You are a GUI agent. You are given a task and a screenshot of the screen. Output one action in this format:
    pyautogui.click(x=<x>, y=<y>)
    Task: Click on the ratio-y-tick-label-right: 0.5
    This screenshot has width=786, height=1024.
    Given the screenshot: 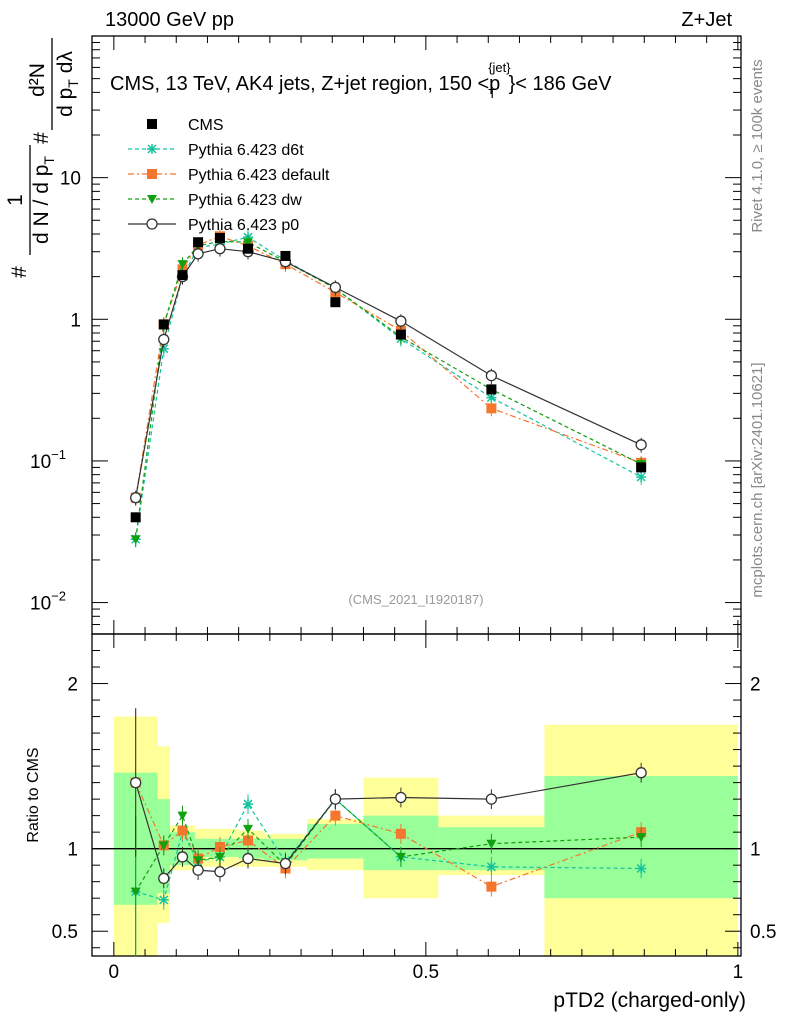 What is the action you would take?
    pyautogui.click(x=763, y=932)
    